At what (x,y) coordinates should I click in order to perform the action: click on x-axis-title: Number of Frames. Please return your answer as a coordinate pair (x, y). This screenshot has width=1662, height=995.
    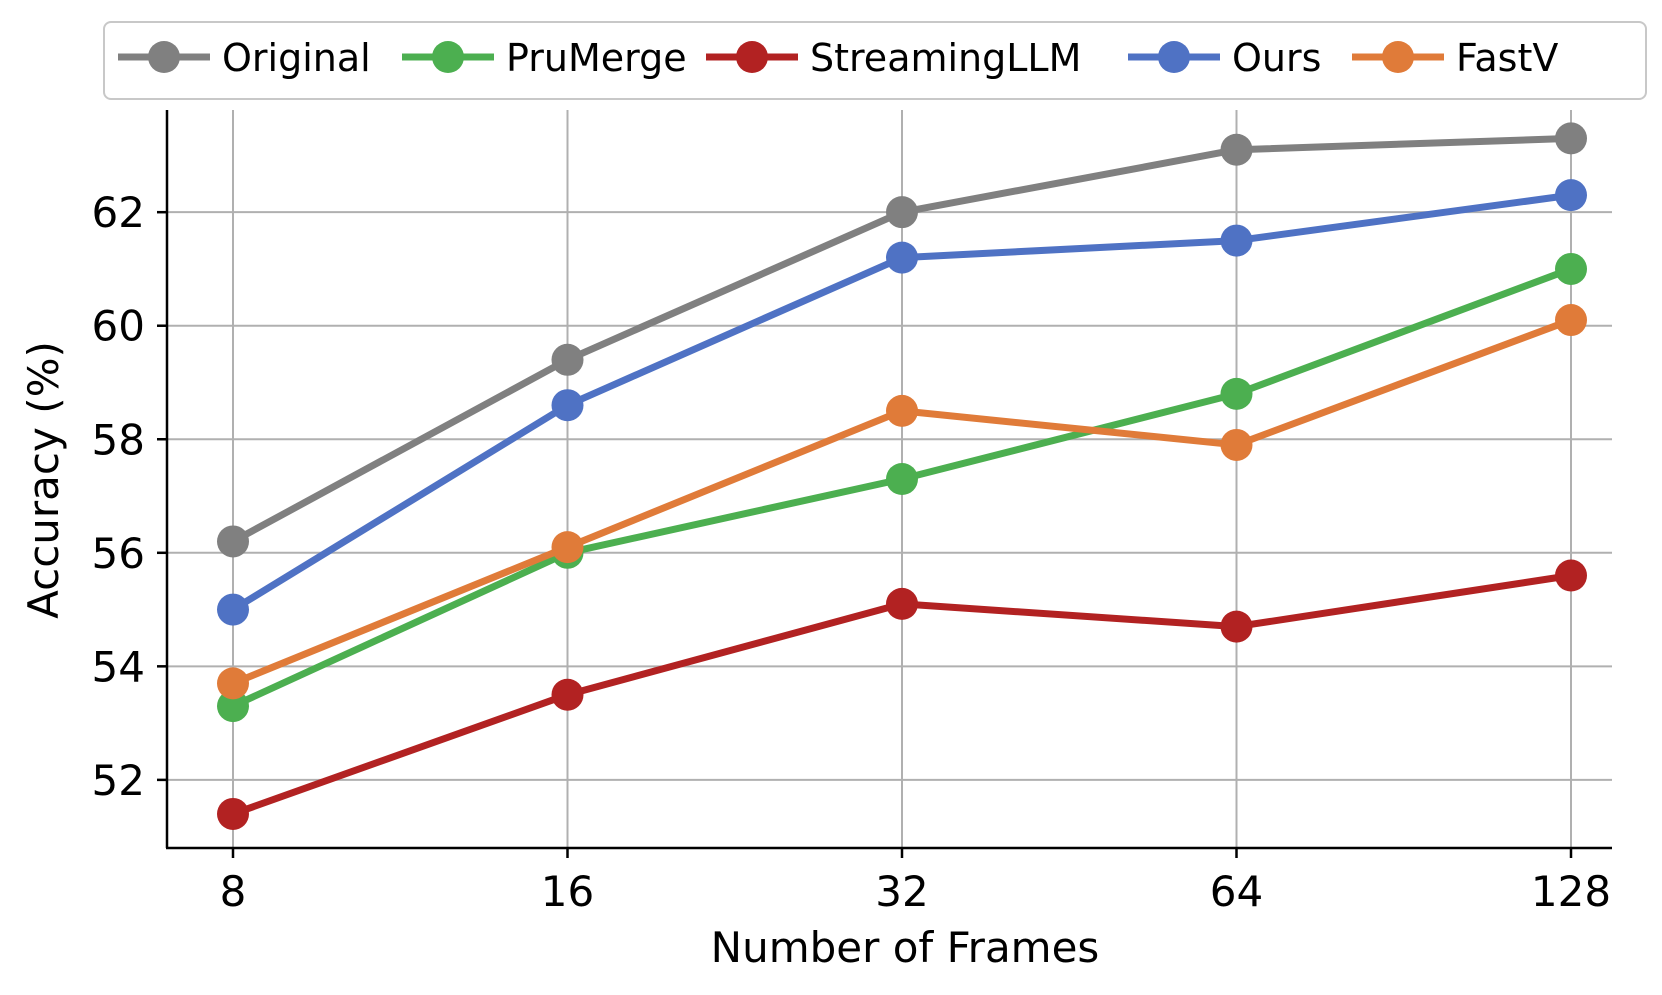
    Looking at the image, I should click on (905, 947).